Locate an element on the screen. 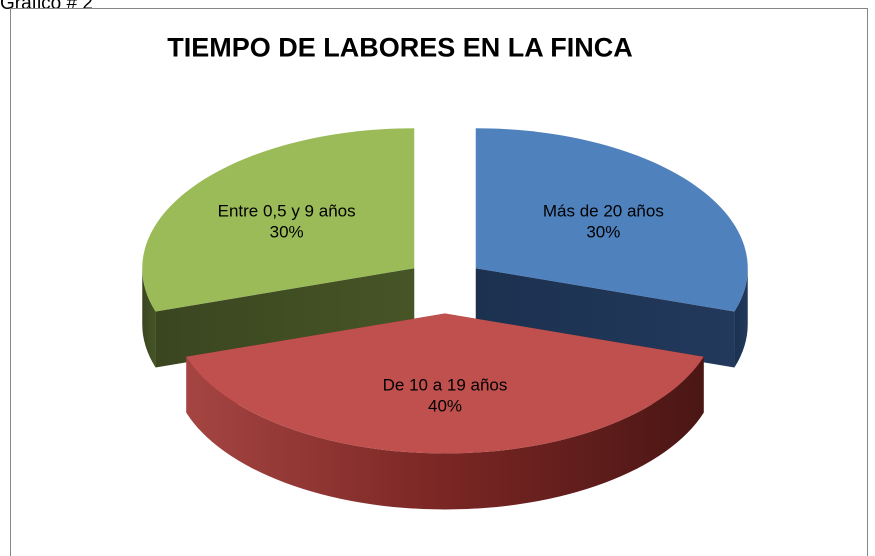  slice-label: De 10 a 19 años is located at coordinates (445, 385).